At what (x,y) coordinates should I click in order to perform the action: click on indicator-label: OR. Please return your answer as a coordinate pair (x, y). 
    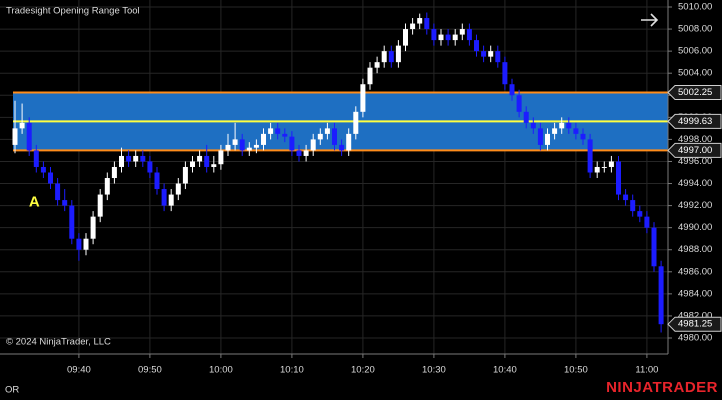
    Looking at the image, I should click on (12, 390).